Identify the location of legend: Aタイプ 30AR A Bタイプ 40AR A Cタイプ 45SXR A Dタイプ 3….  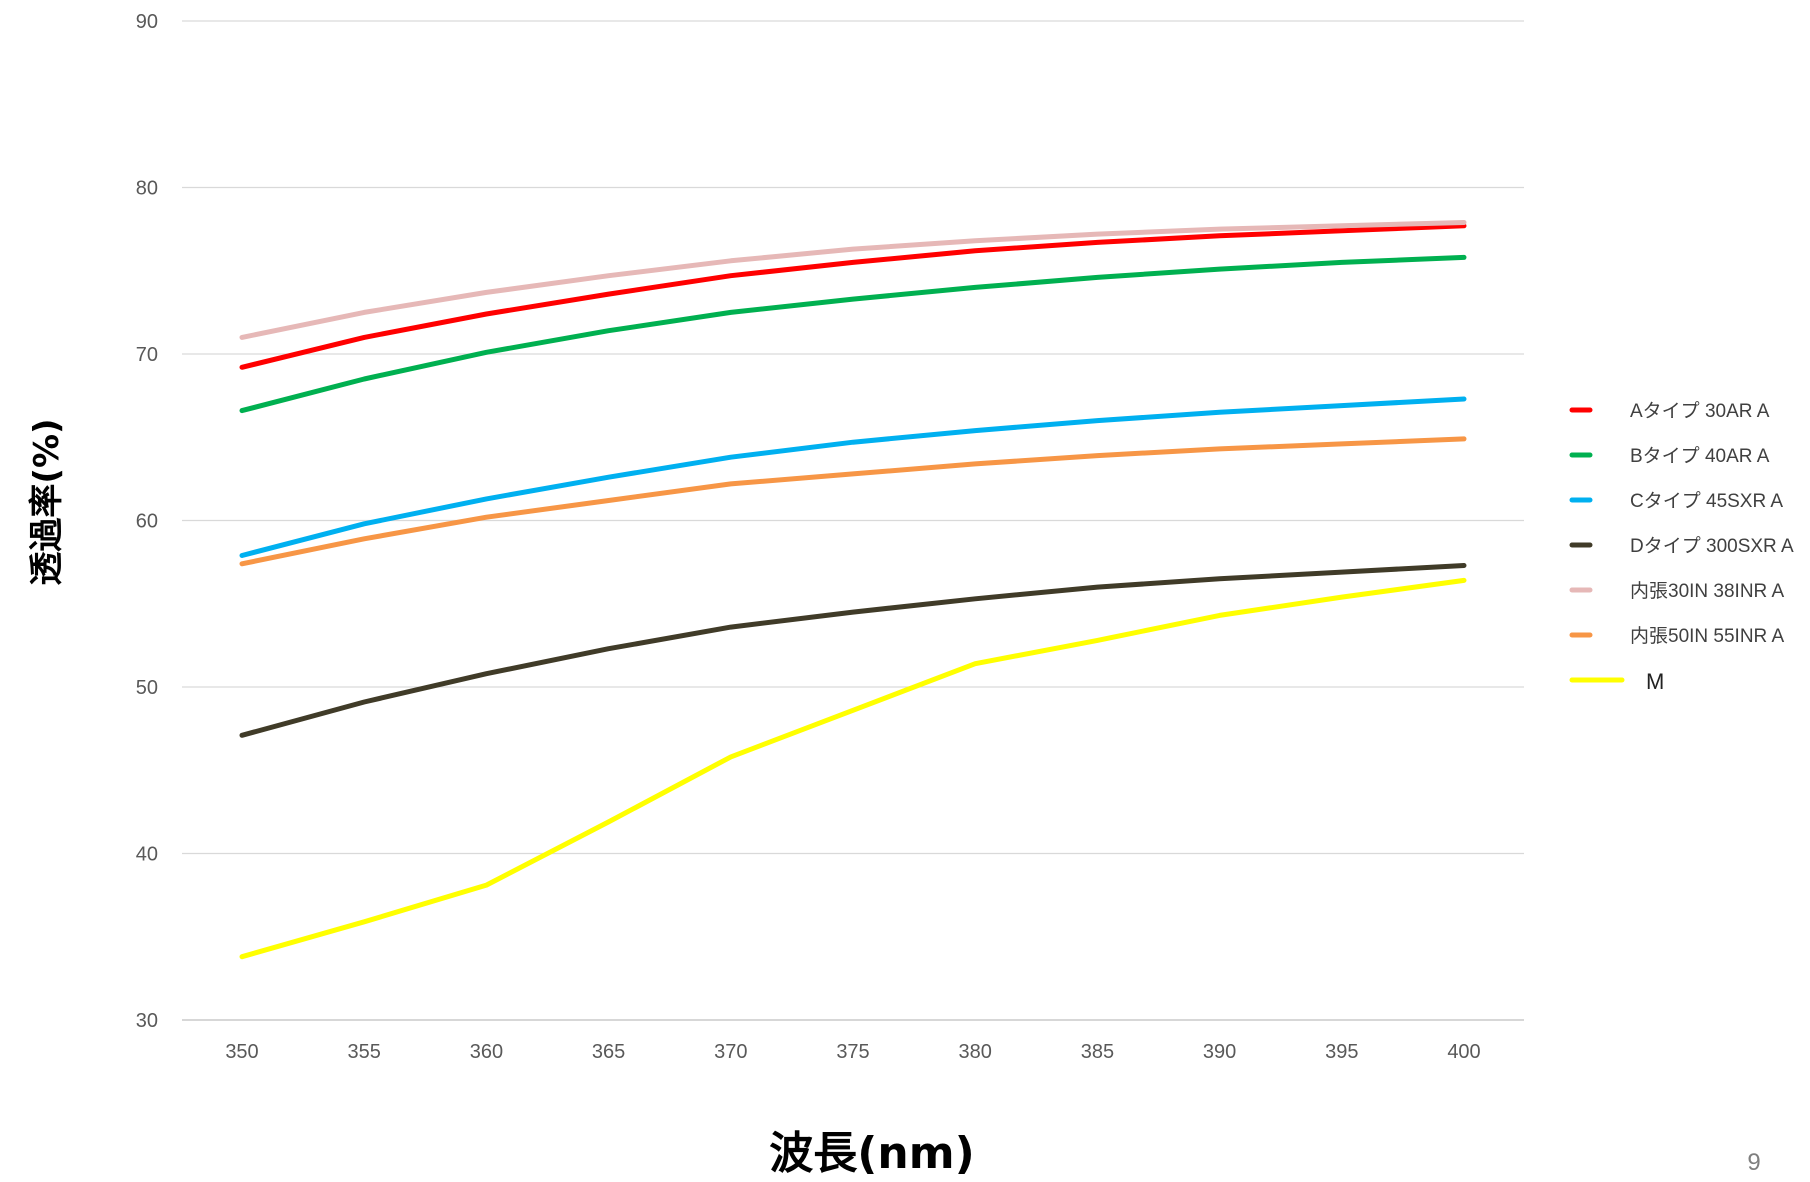
(1681, 547).